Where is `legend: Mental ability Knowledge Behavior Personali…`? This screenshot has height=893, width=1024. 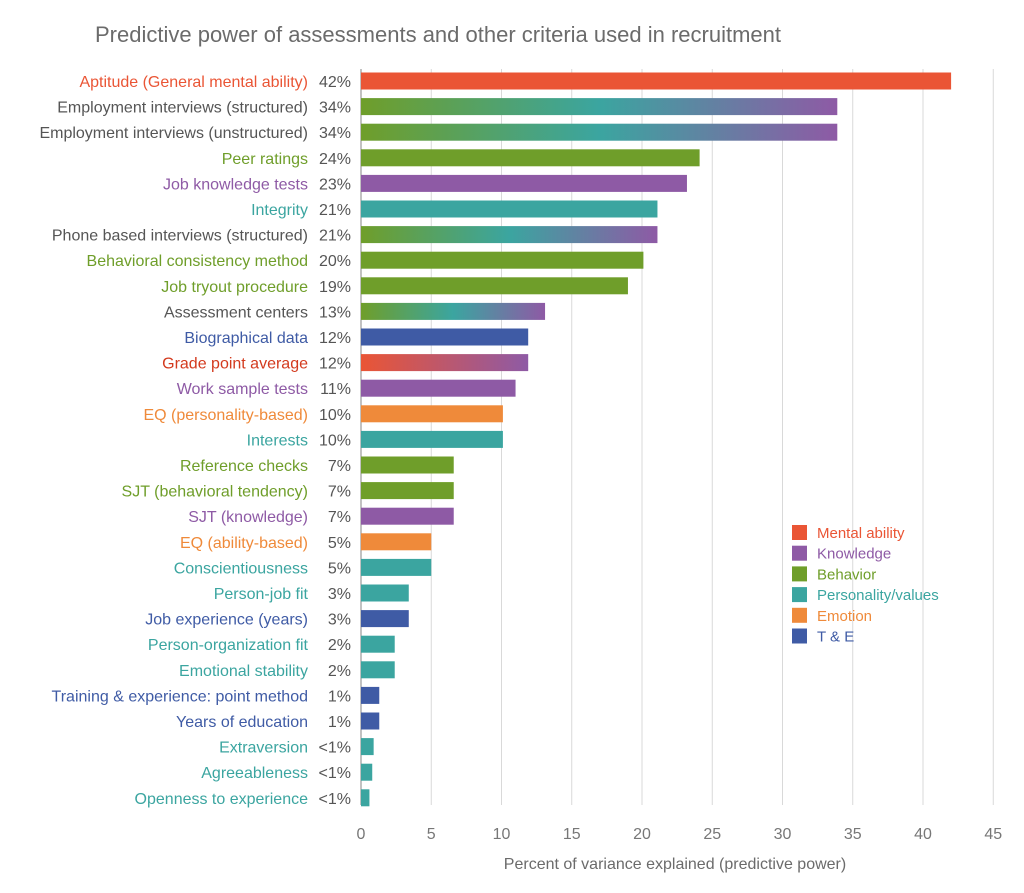 legend: Mental ability Knowledge Behavior Personali… is located at coordinates (865, 585).